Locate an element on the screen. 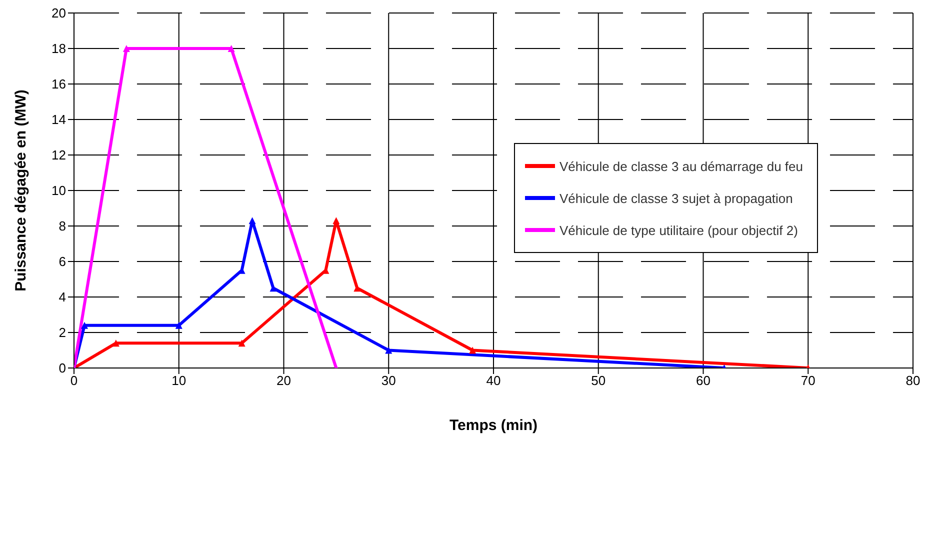 This screenshot has width=936, height=555. x-tick-label: 10 is located at coordinates (179, 380).